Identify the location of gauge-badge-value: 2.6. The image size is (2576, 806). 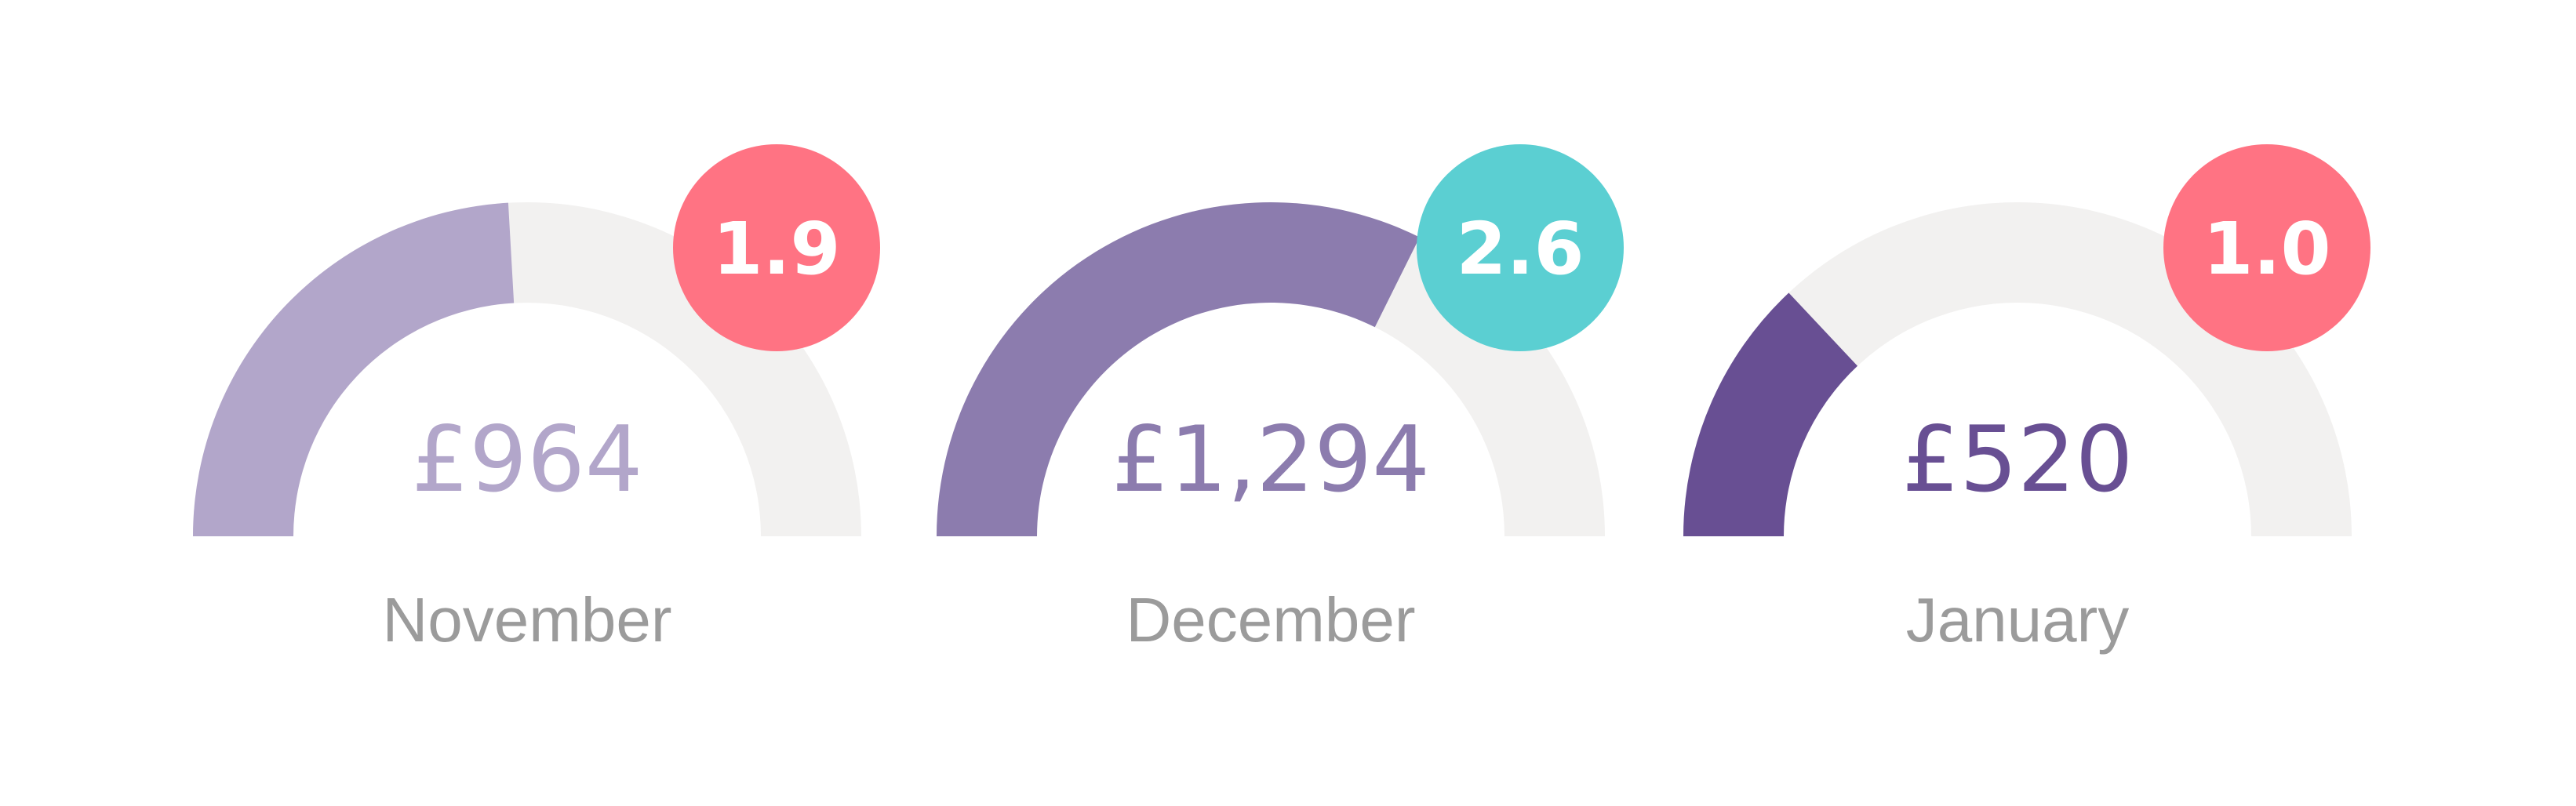
(1521, 249).